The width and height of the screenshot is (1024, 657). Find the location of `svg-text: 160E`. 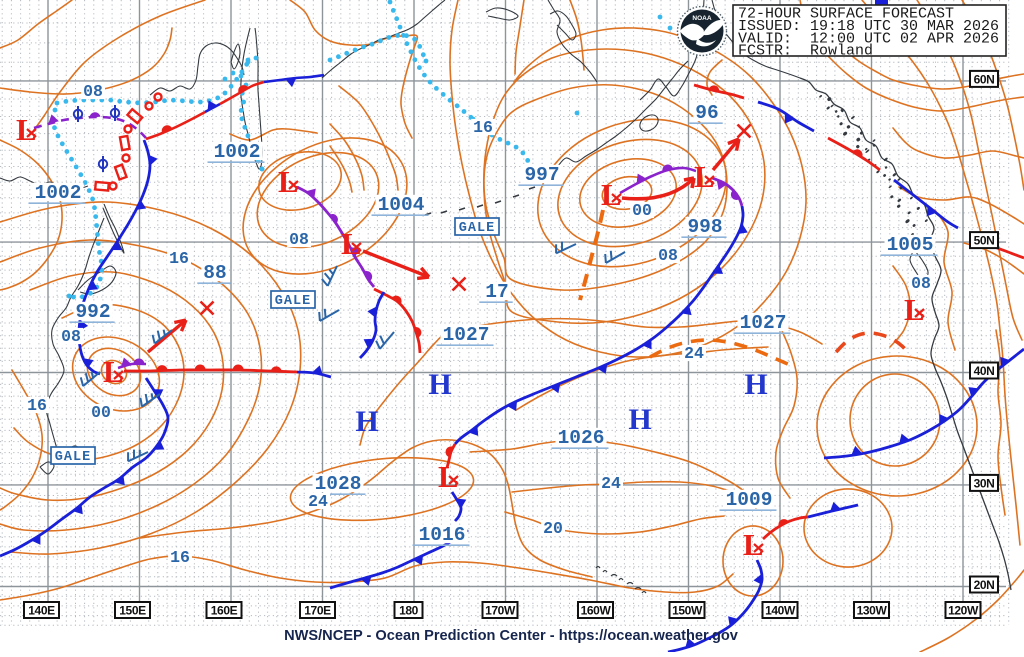

svg-text: 160E is located at coordinates (224, 611).